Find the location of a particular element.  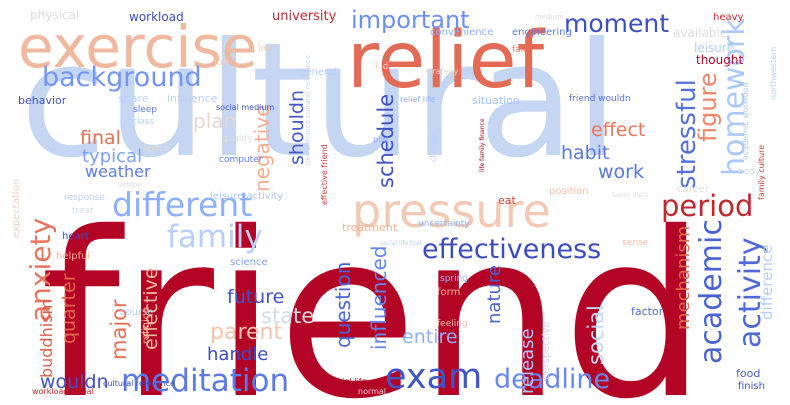

word-family-culture: family culture is located at coordinates (761, 172).